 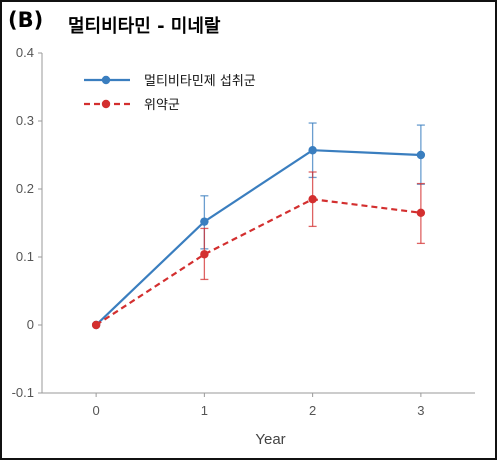 What do you see at coordinates (26, 20) in the screenshot?
I see `panel-label: (B)` at bounding box center [26, 20].